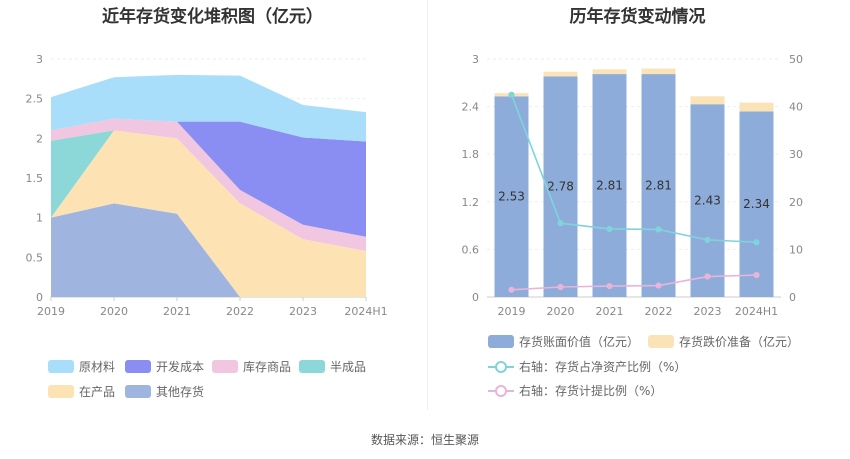 The image size is (850, 459). What do you see at coordinates (35, 99) in the screenshot?
I see `y-tick-label: 2.5` at bounding box center [35, 99].